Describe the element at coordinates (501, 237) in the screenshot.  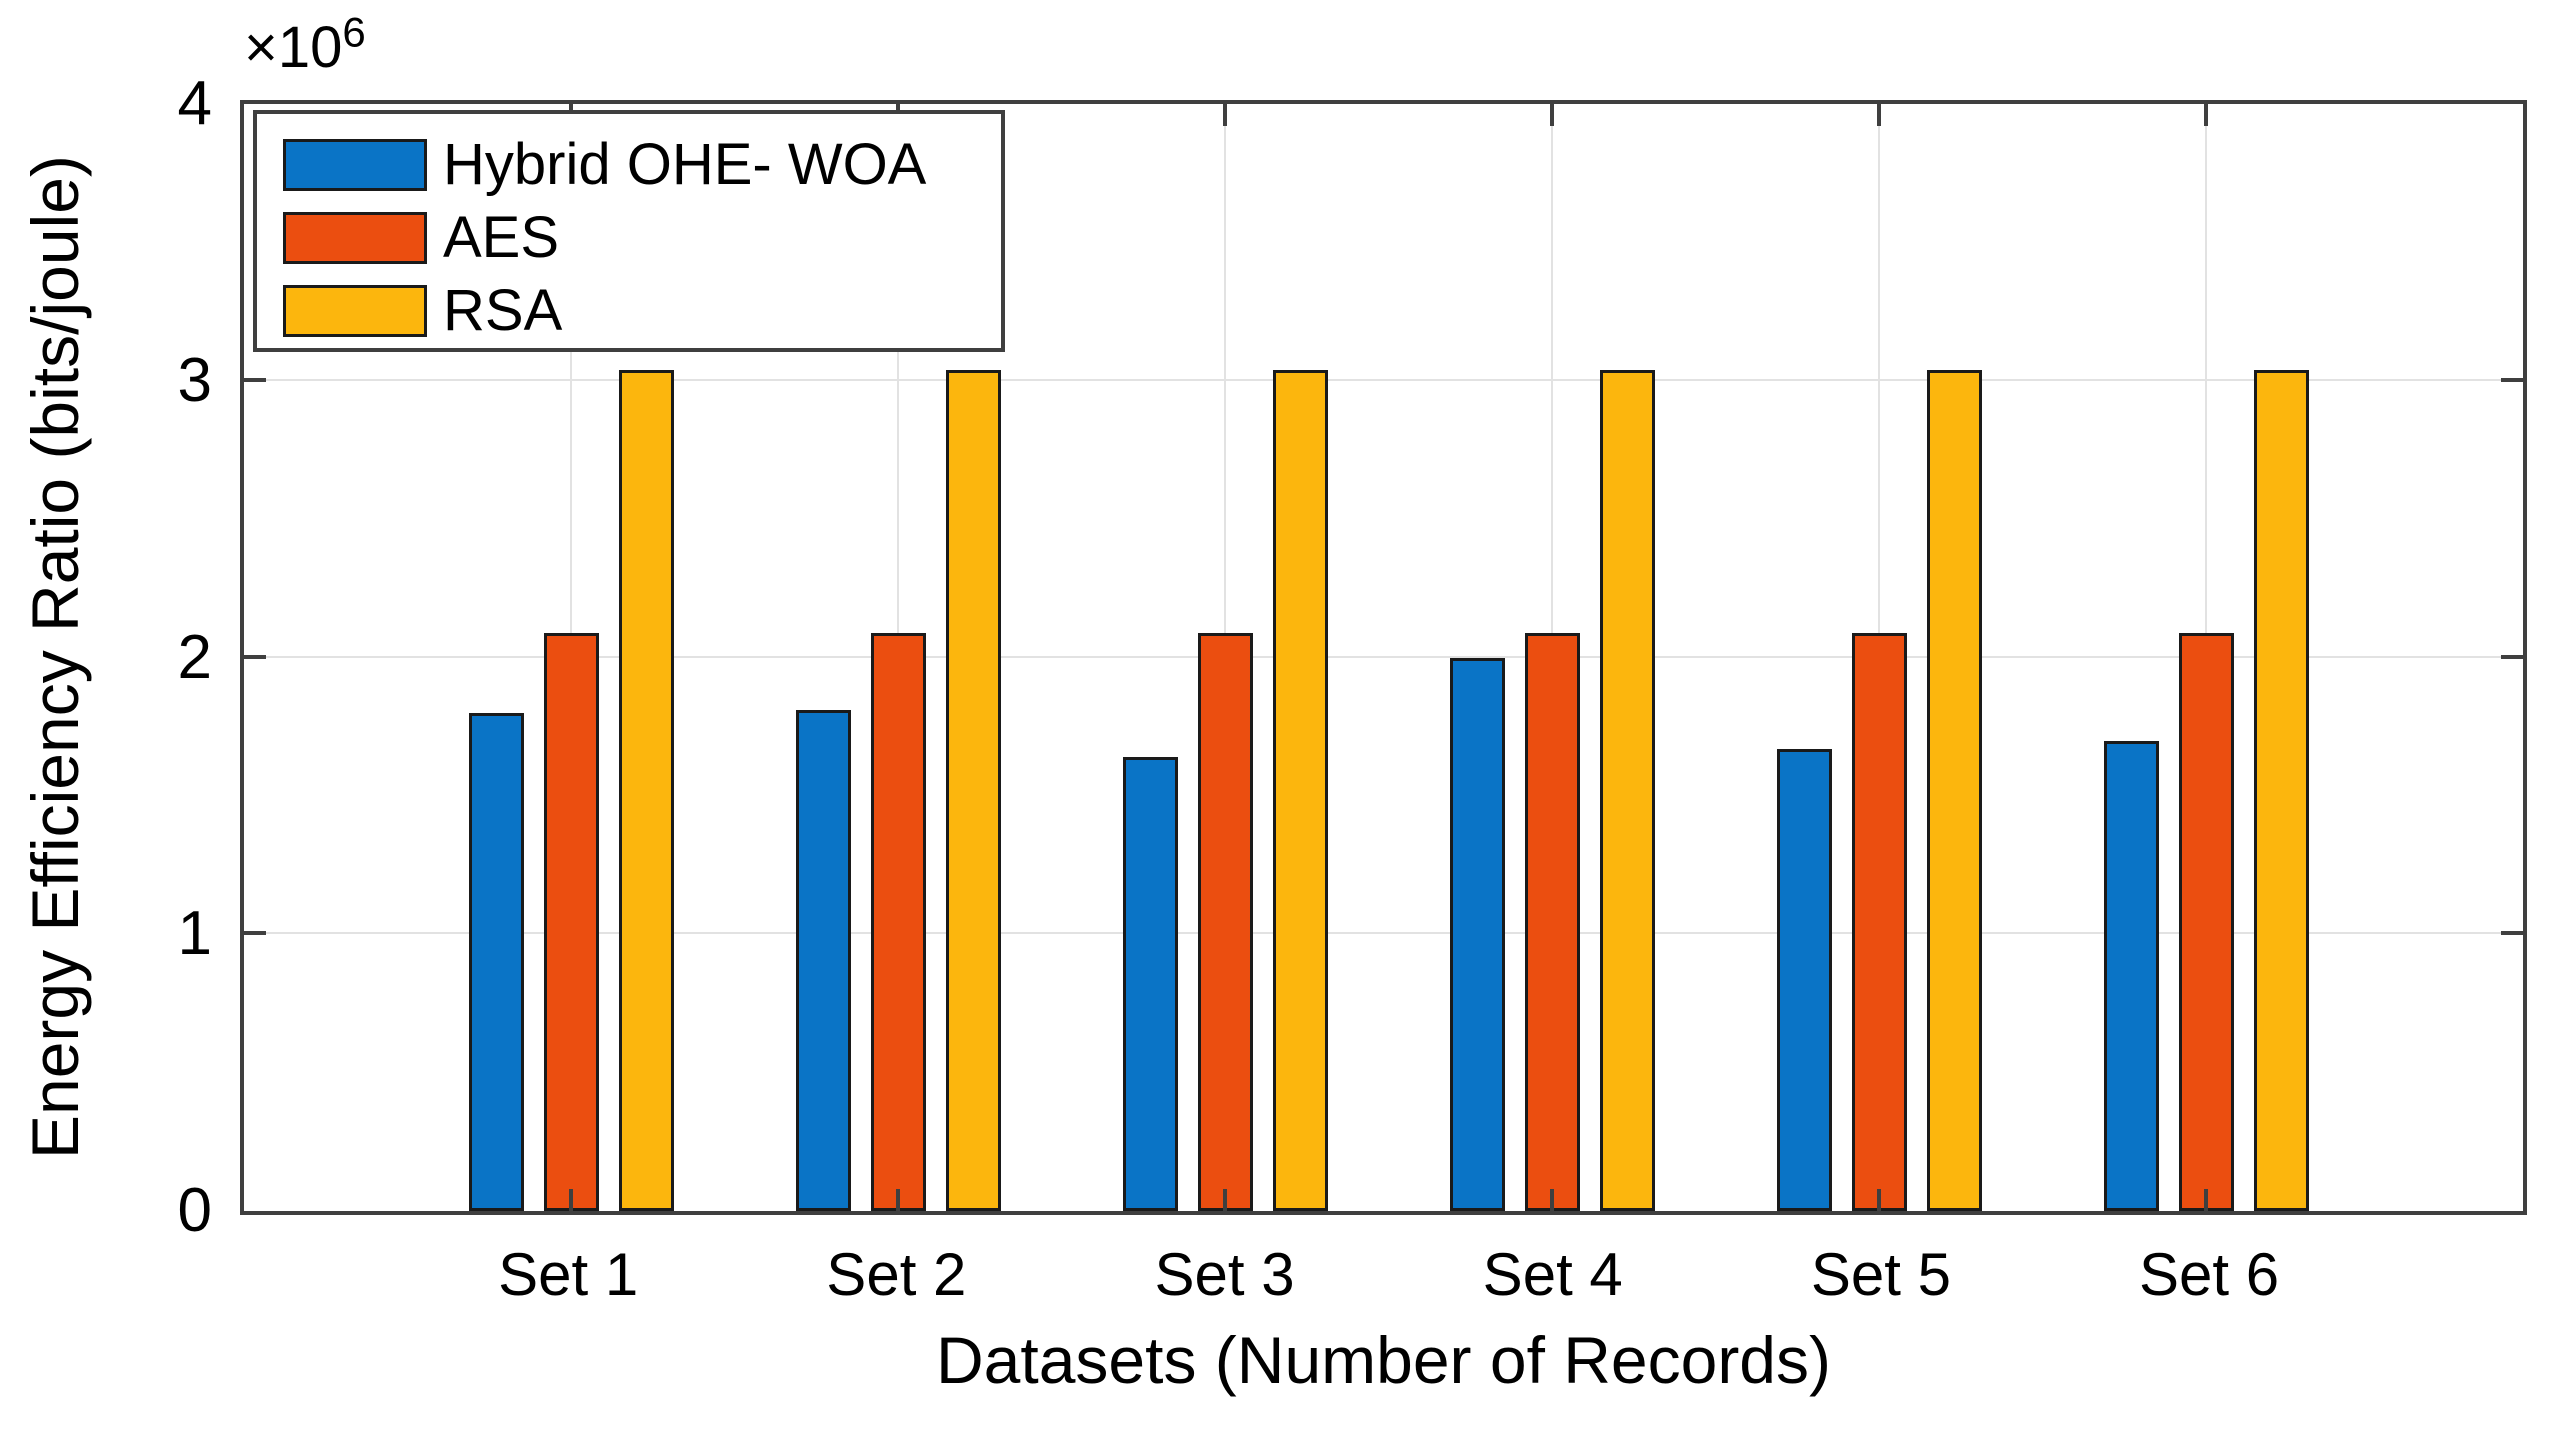
I see `legend-label: AES` at that location.